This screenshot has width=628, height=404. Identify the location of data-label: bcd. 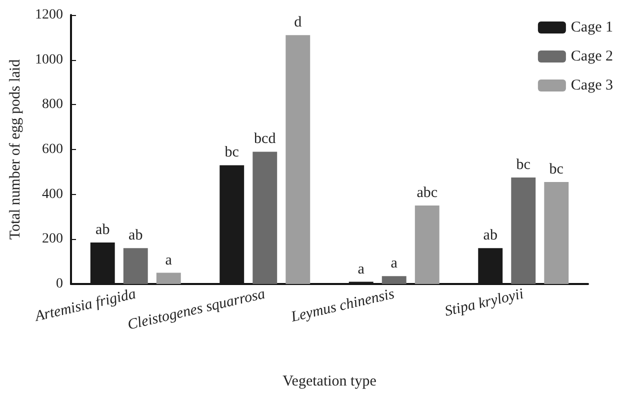
(265, 139).